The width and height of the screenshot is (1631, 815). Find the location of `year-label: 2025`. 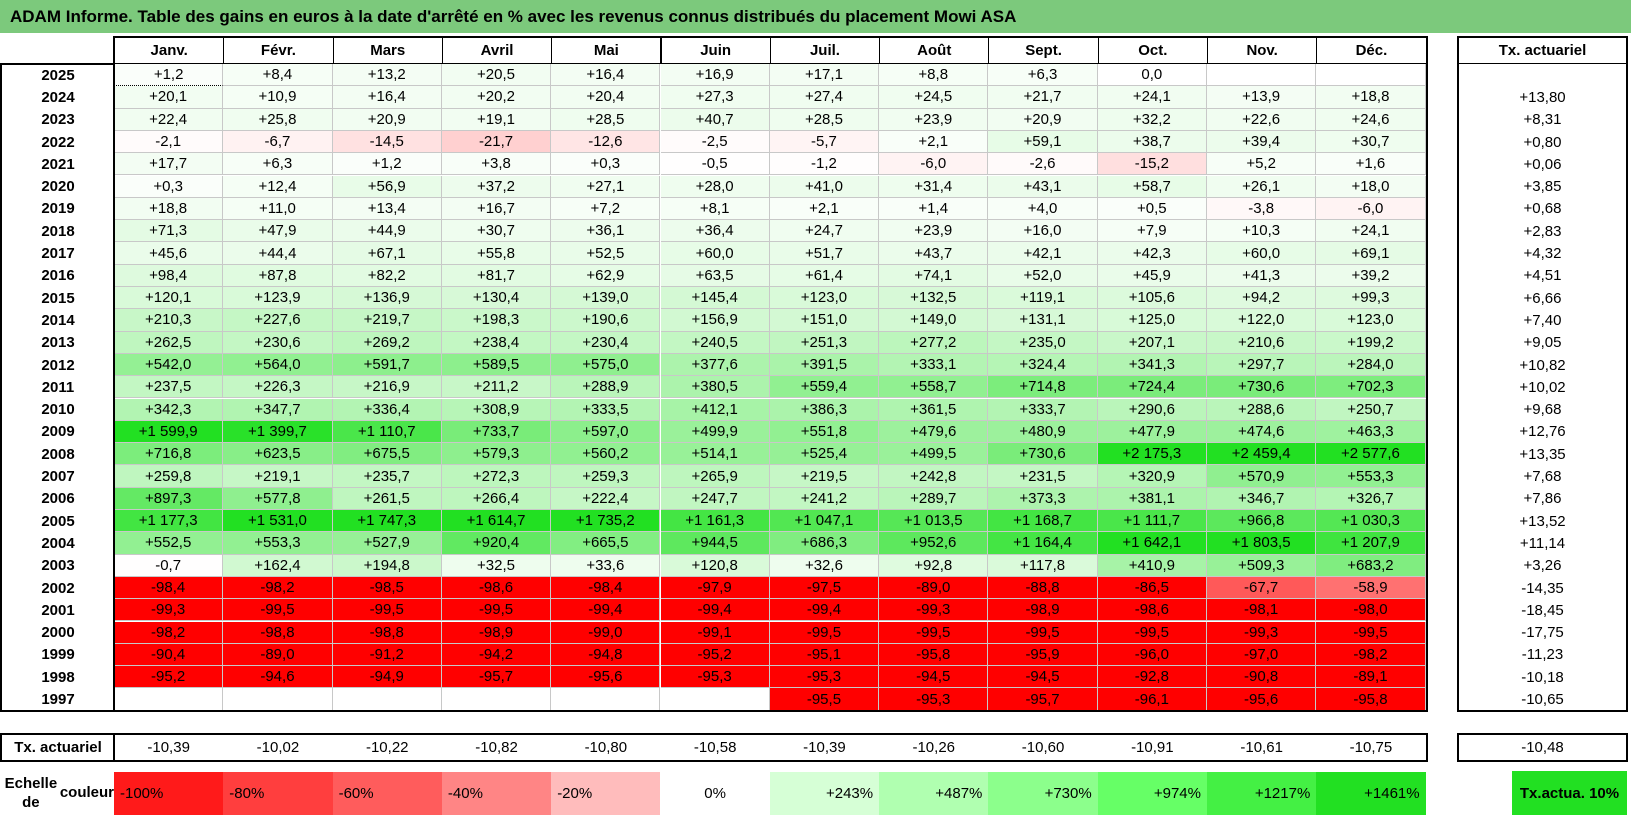

year-label: 2025 is located at coordinates (58, 75).